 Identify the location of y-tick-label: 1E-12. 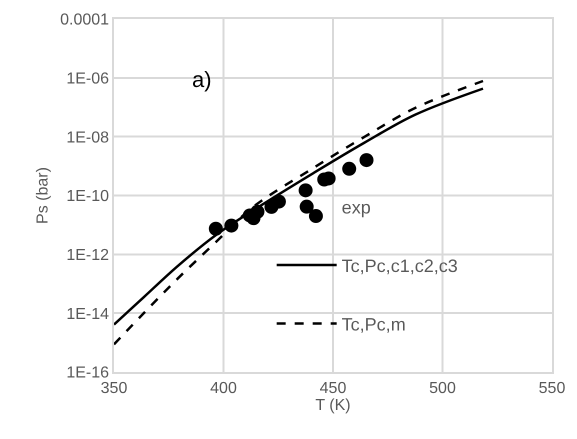
(88, 255).